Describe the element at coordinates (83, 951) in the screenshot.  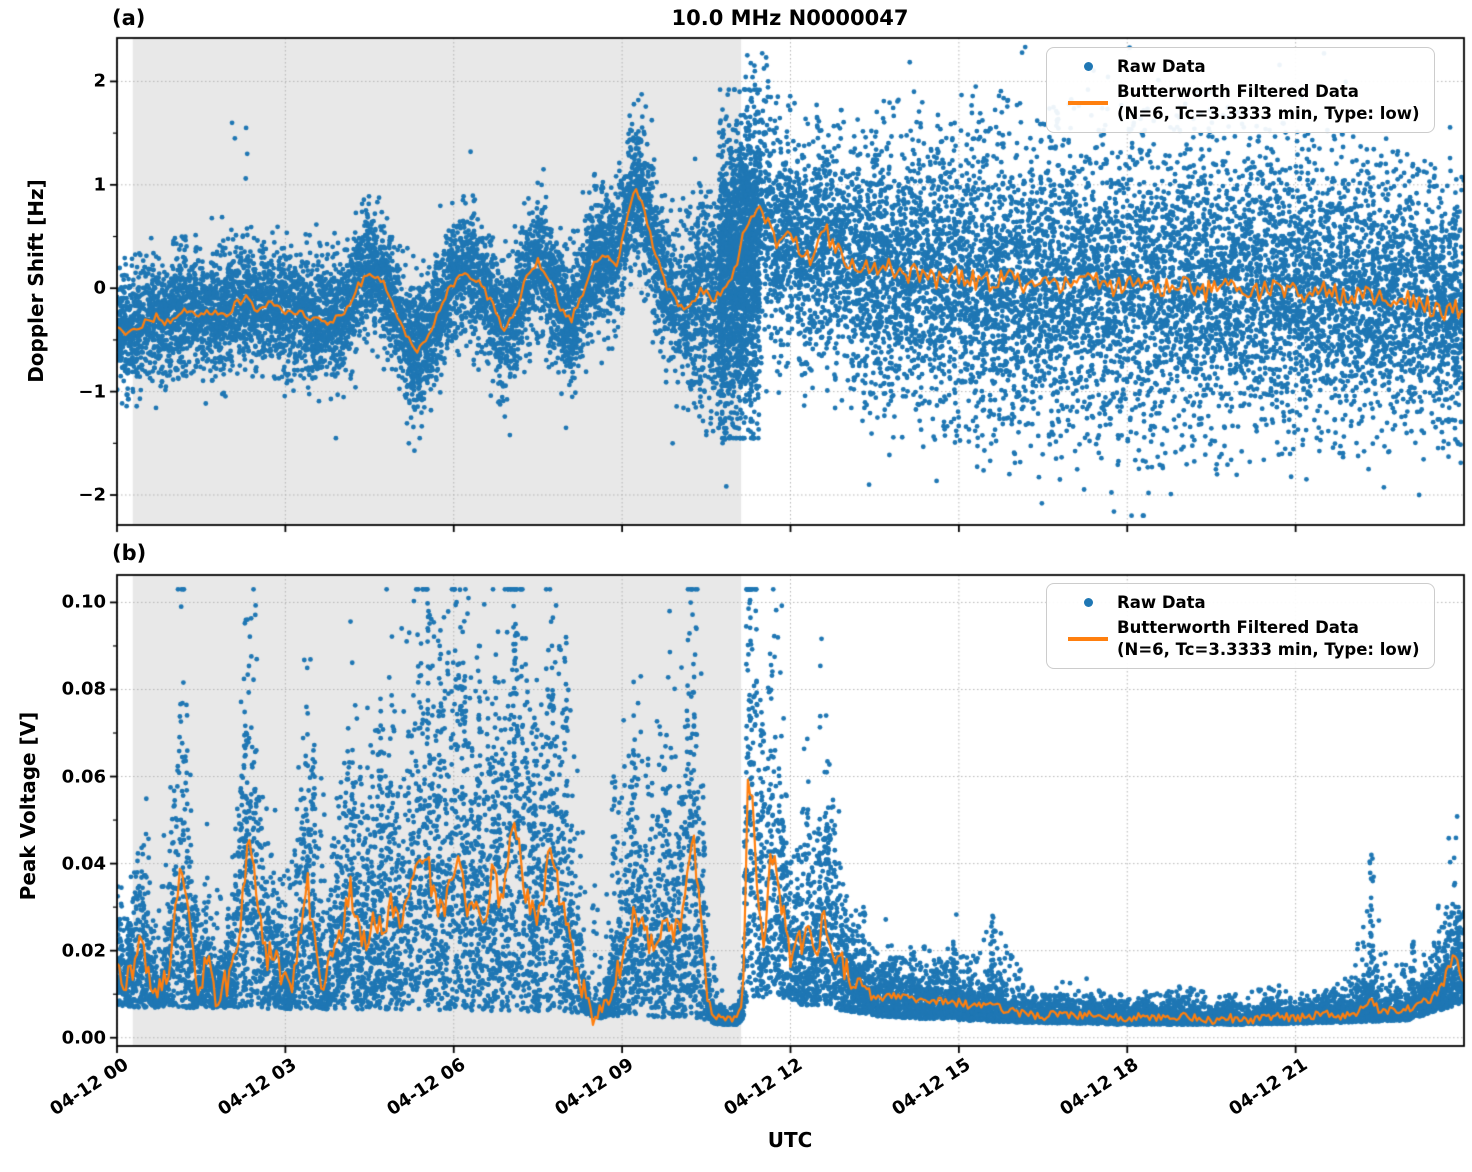
I see `y-tick-label: 0.02` at that location.